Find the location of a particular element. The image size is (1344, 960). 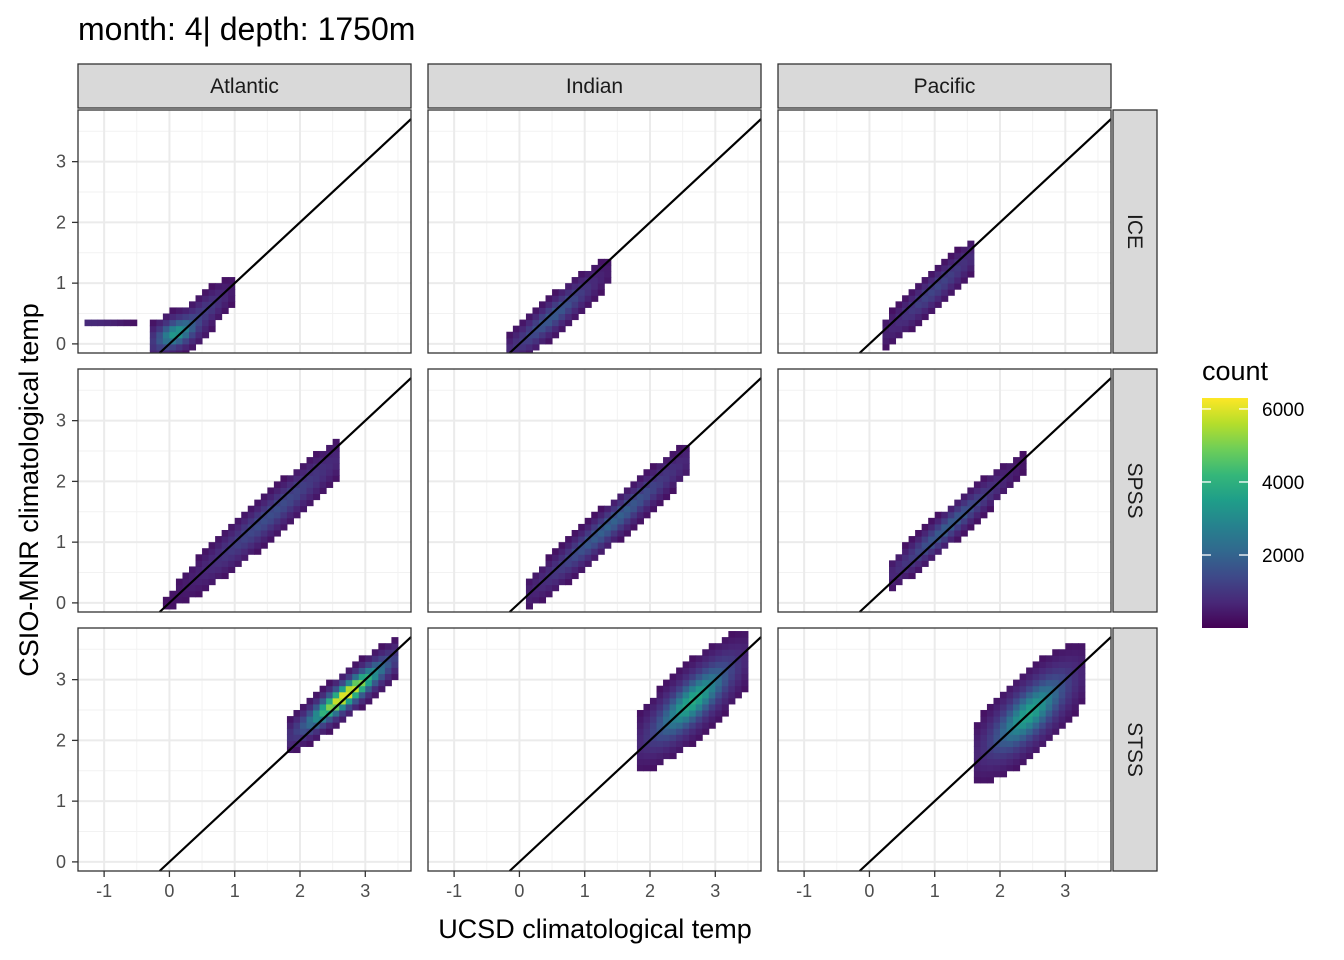

y-axis-title: CSIO-MNR climatological temp is located at coordinates (29, 490).